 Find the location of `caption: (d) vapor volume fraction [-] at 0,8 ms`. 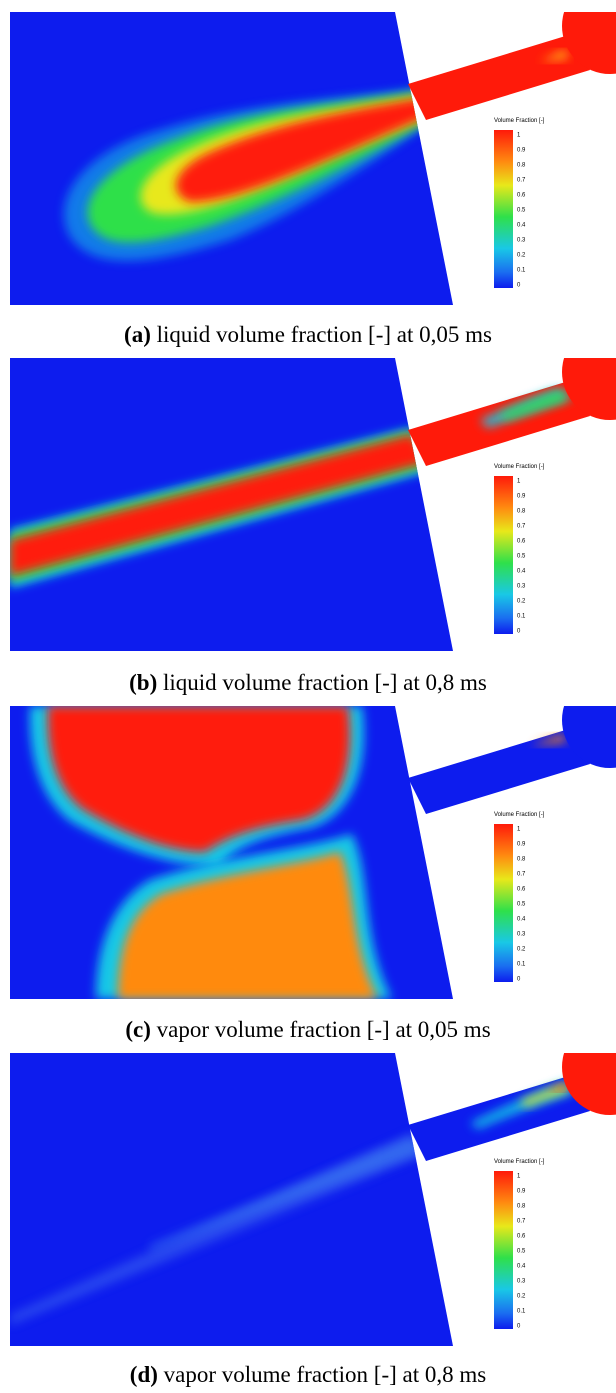

caption: (d) vapor volume fraction [-] at 0,8 ms is located at coordinates (308, 1375).